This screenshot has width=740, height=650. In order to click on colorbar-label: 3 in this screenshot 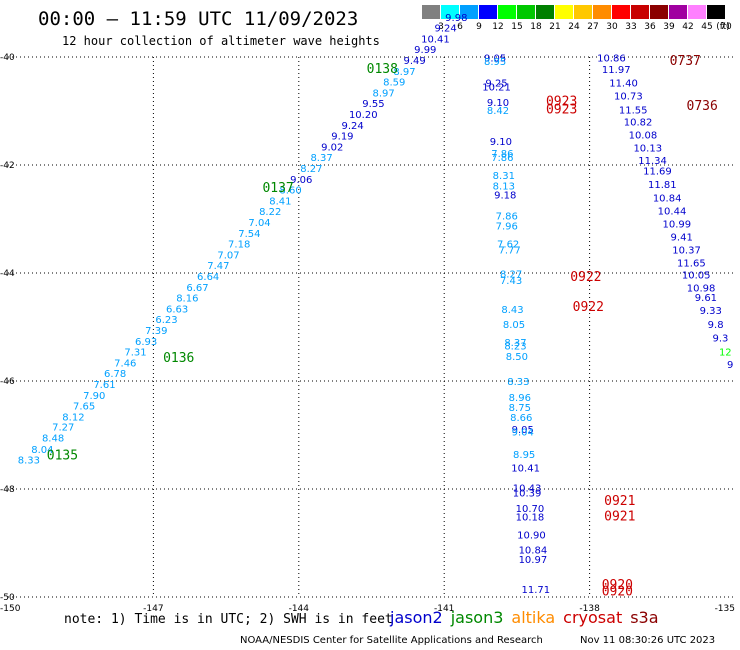, I will do `click(441, 27)`.